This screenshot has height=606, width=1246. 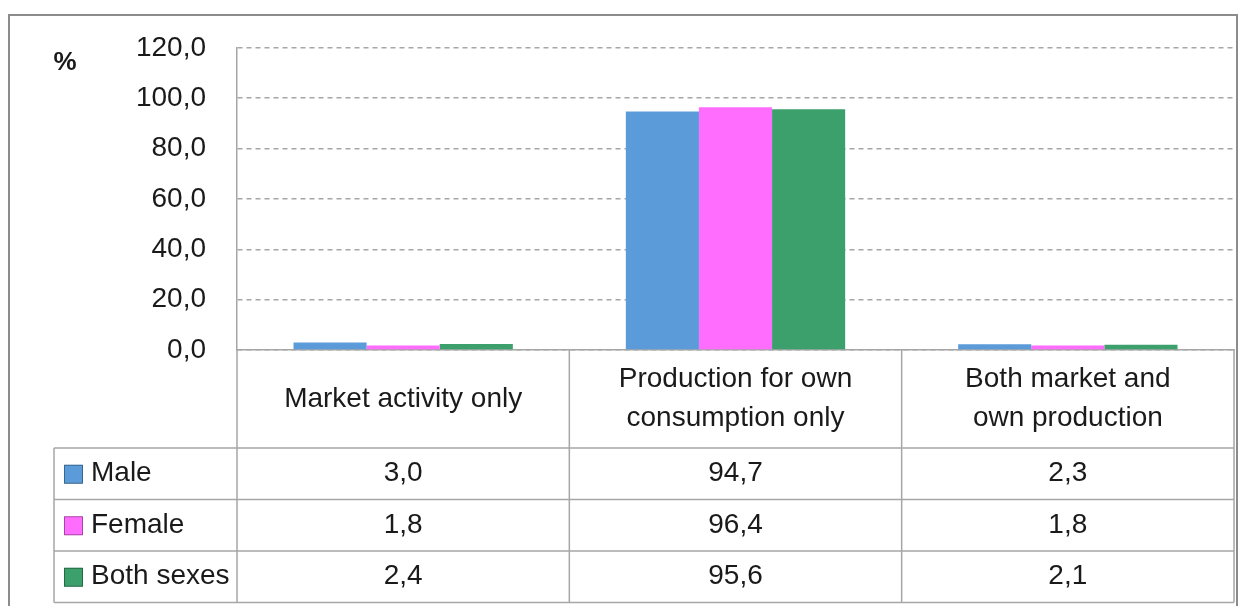 What do you see at coordinates (1068, 397) in the screenshot?
I see `x-tick-label: Both market and own production` at bounding box center [1068, 397].